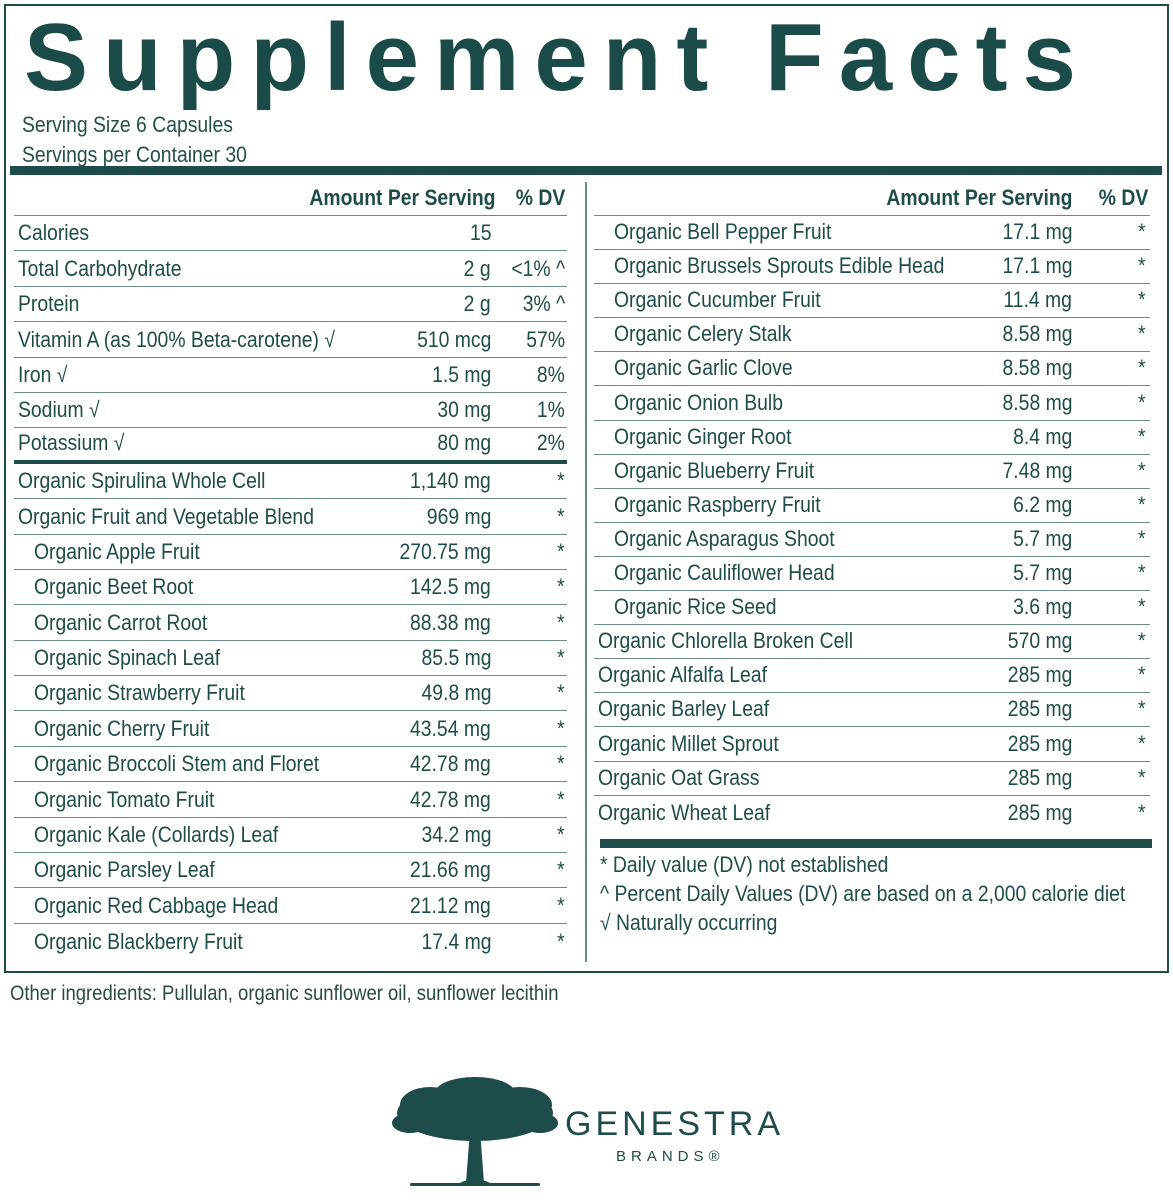 The width and height of the screenshot is (1173, 1200). What do you see at coordinates (122, 728) in the screenshot?
I see `ingredient-name: Organic Cherry Fruit` at bounding box center [122, 728].